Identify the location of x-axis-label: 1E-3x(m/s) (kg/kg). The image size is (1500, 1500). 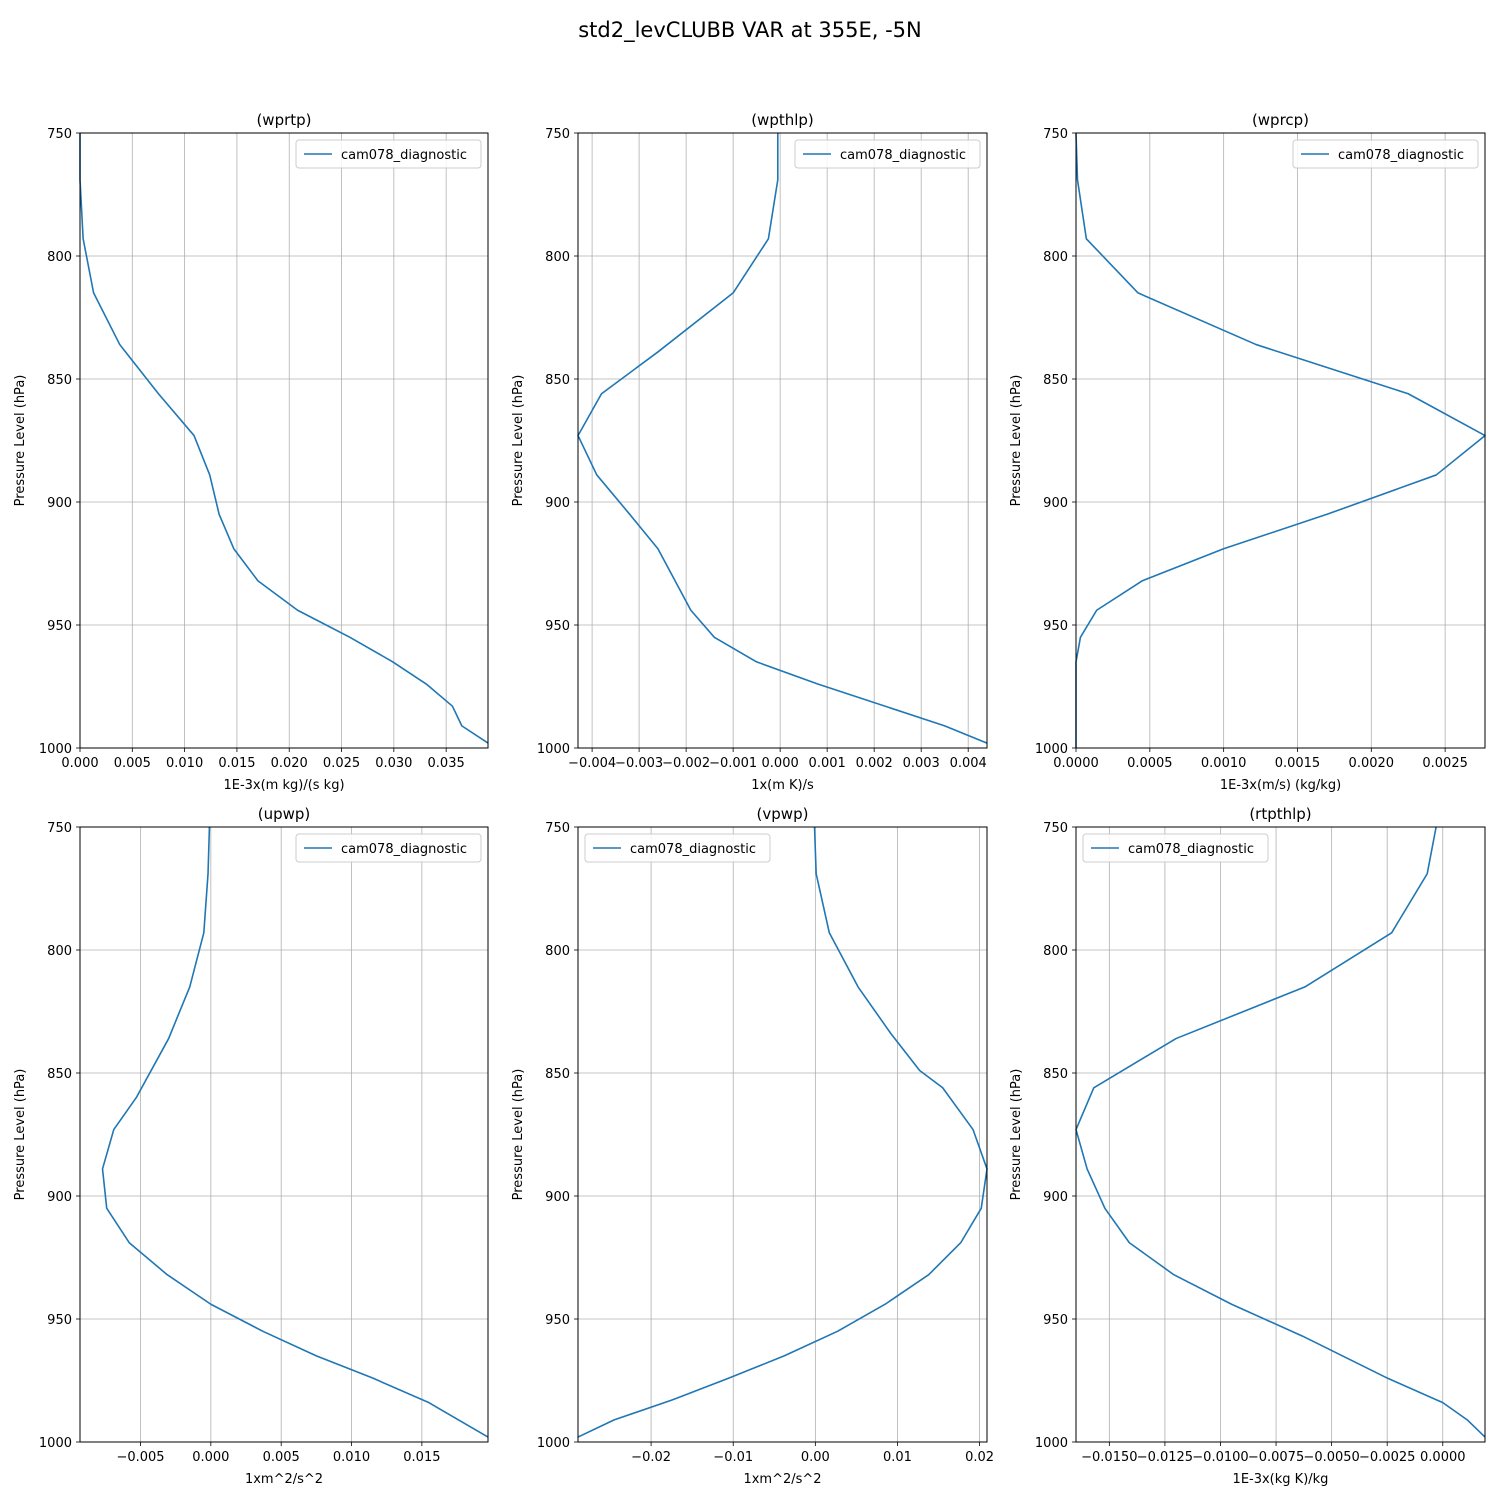
(1280, 785).